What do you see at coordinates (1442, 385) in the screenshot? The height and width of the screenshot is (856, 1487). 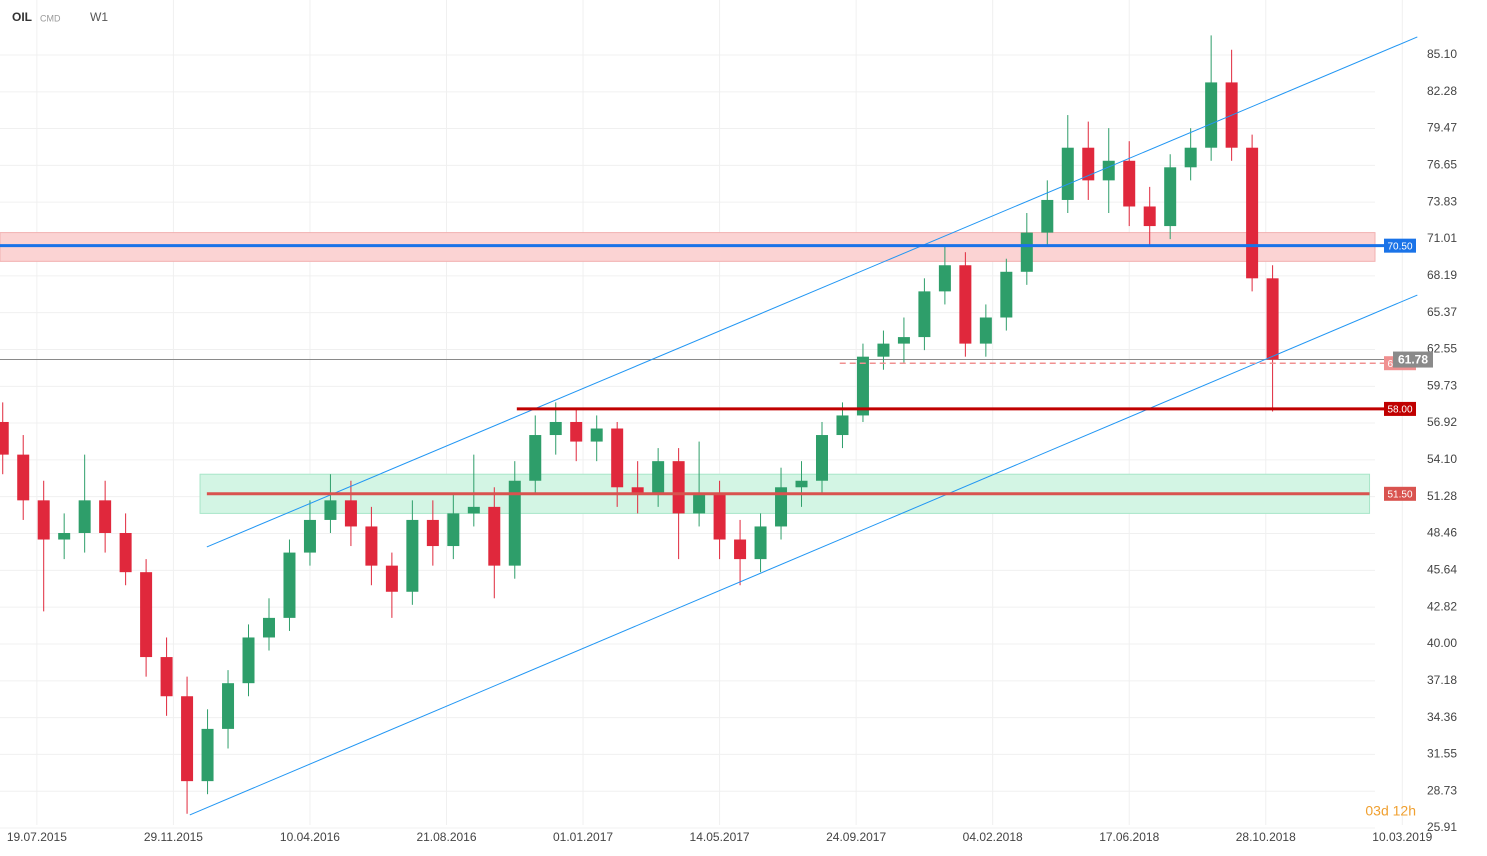 I see `y-tick-label: 59.73` at bounding box center [1442, 385].